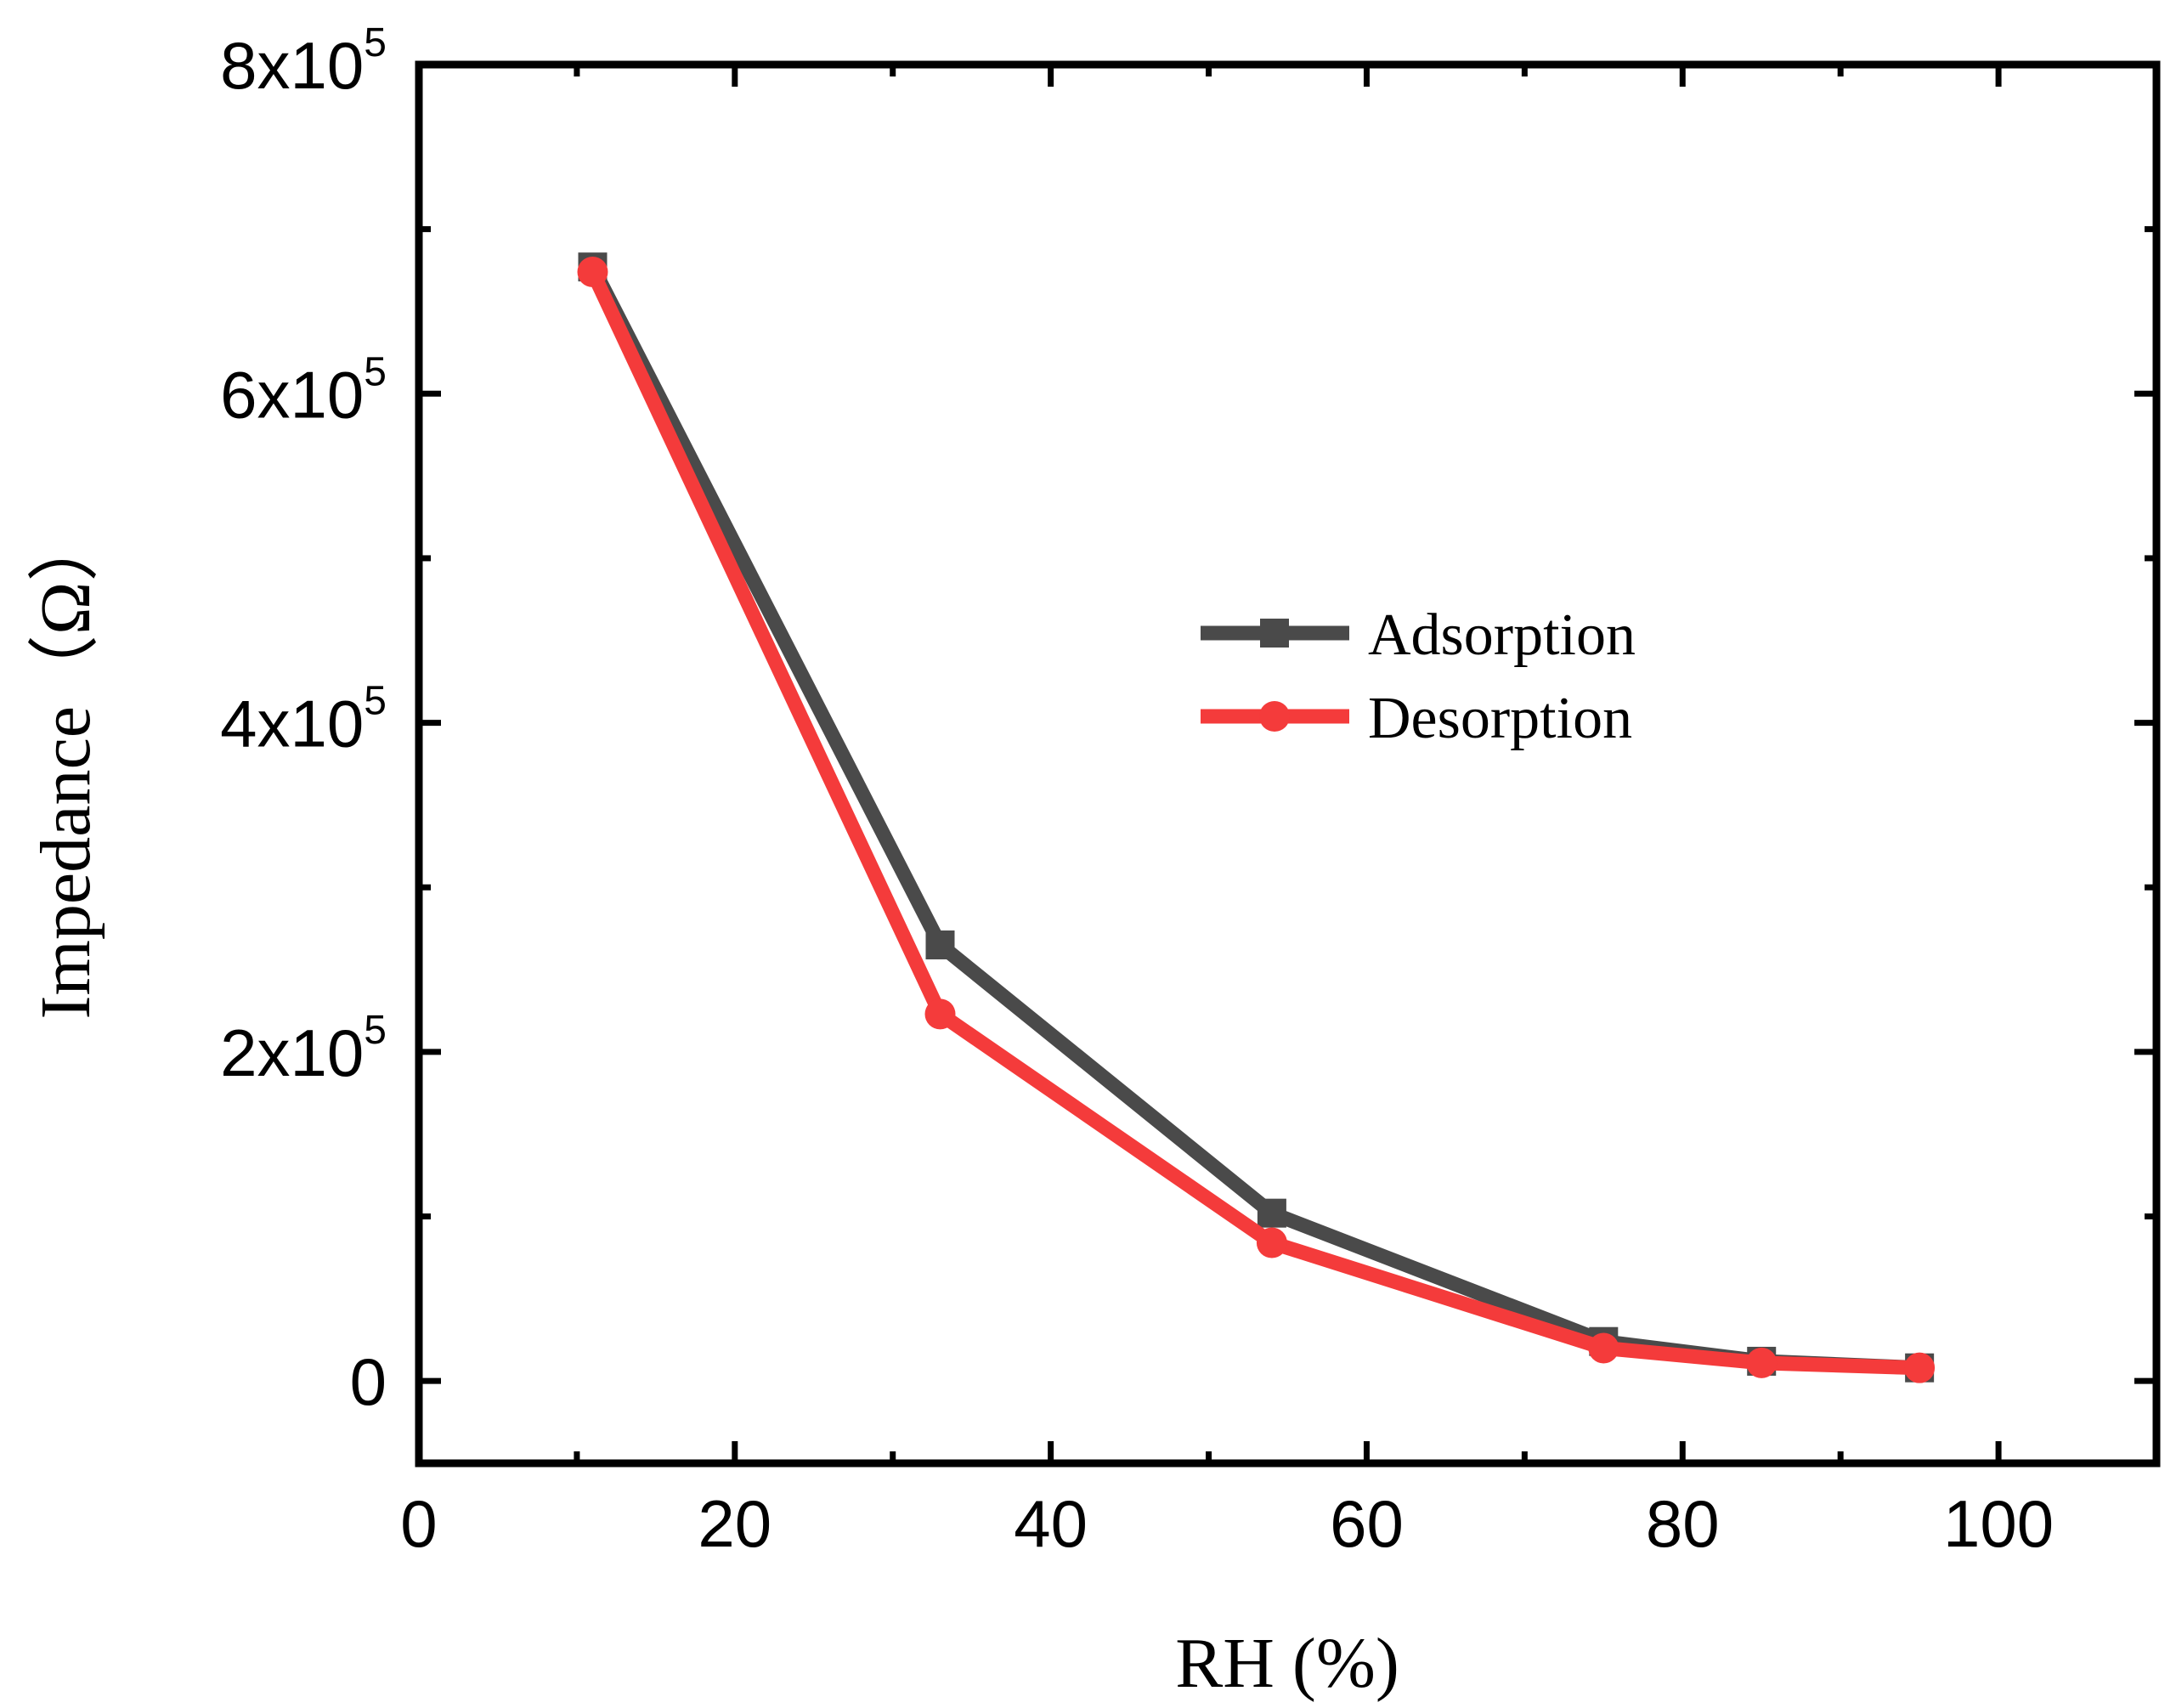 This screenshot has height=1708, width=2176. Describe the element at coordinates (1999, 1523) in the screenshot. I see `x-tick-label: 100` at that location.